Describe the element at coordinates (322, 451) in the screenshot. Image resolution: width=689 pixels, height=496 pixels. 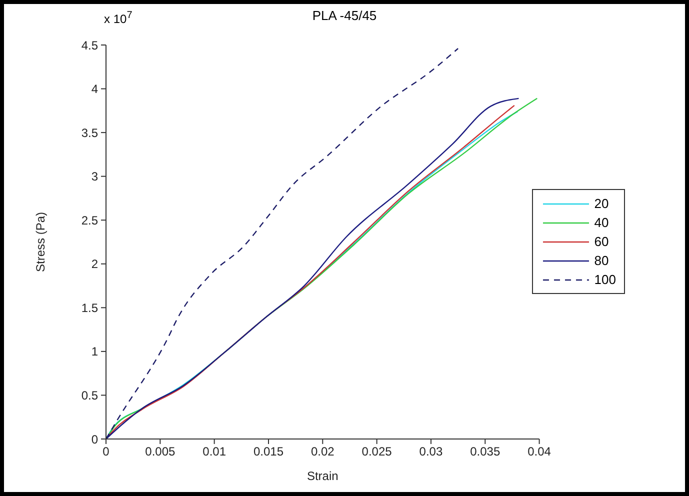
I see `x-tick-label: 0.02` at that location.